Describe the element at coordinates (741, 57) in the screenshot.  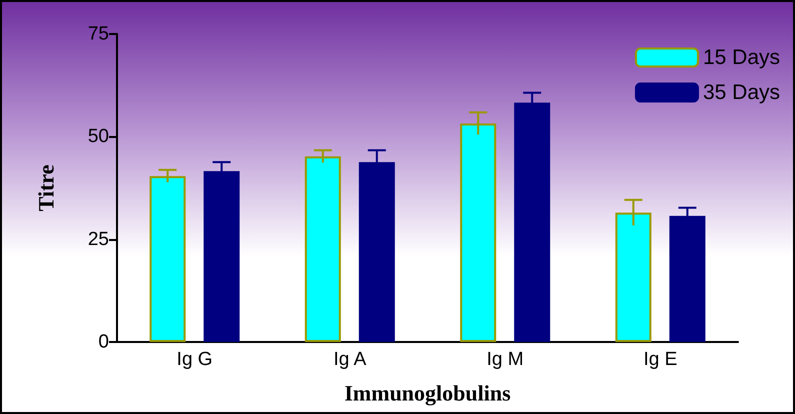
I see `legend-label: 15 Days` at that location.